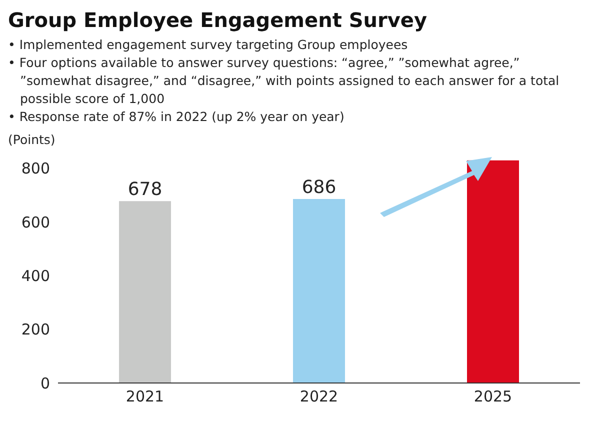 This screenshot has height=448, width=598. What do you see at coordinates (32, 139) in the screenshot?
I see `y-axis-title: (Points)` at bounding box center [32, 139].